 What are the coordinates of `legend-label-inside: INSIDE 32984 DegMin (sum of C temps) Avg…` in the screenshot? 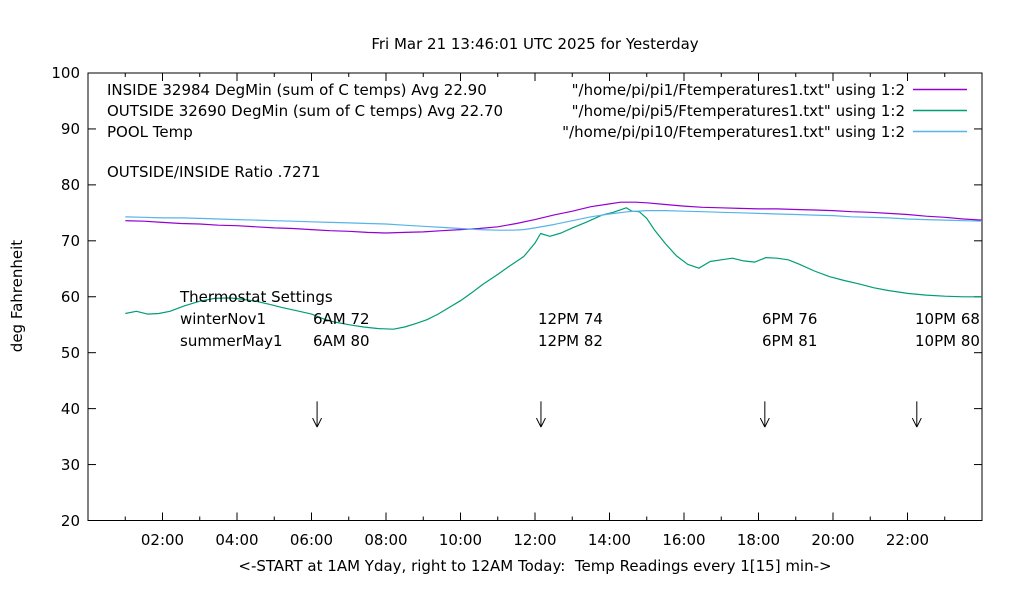 It's located at (297, 90).